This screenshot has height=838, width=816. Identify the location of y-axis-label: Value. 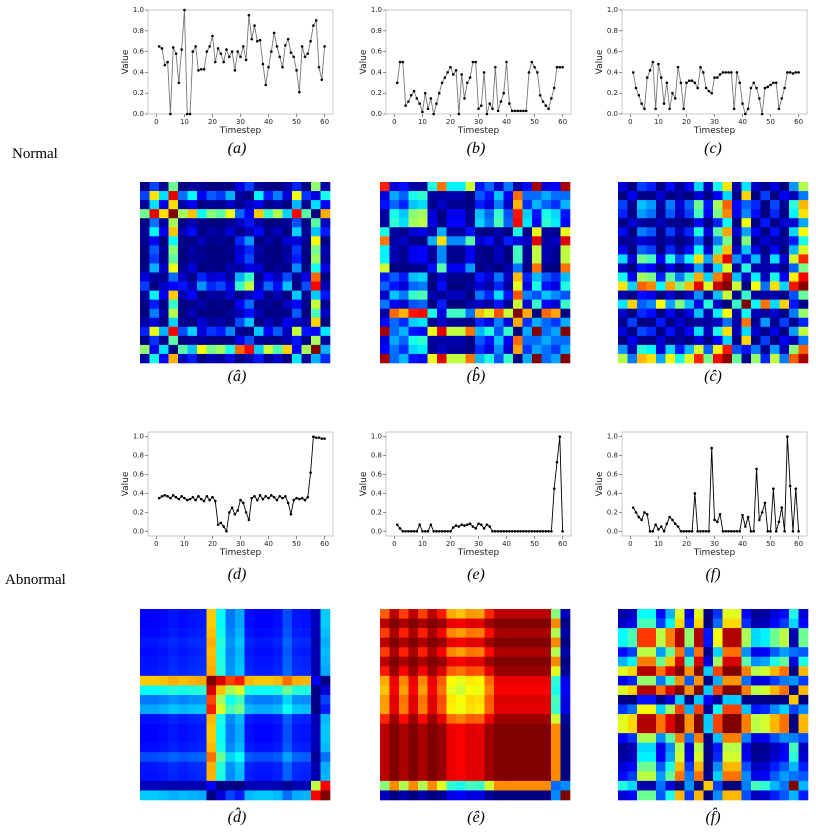
(600, 61).